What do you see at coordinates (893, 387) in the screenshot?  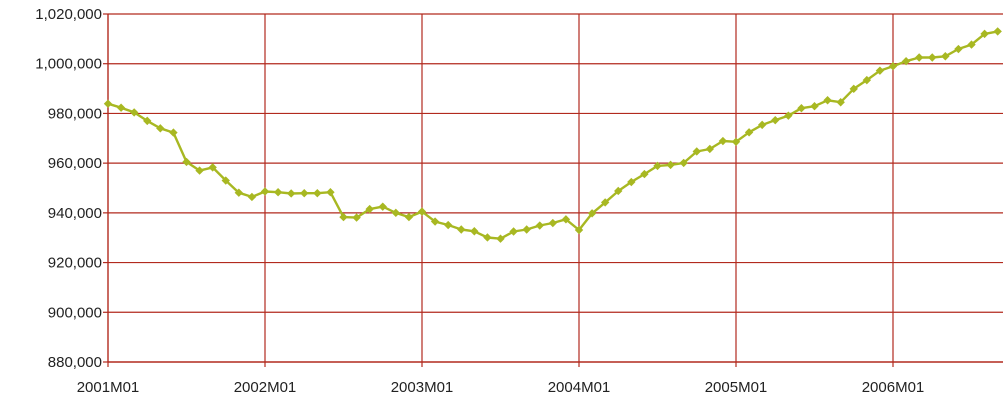 I see `x-tick-label: 2006M01` at bounding box center [893, 387].